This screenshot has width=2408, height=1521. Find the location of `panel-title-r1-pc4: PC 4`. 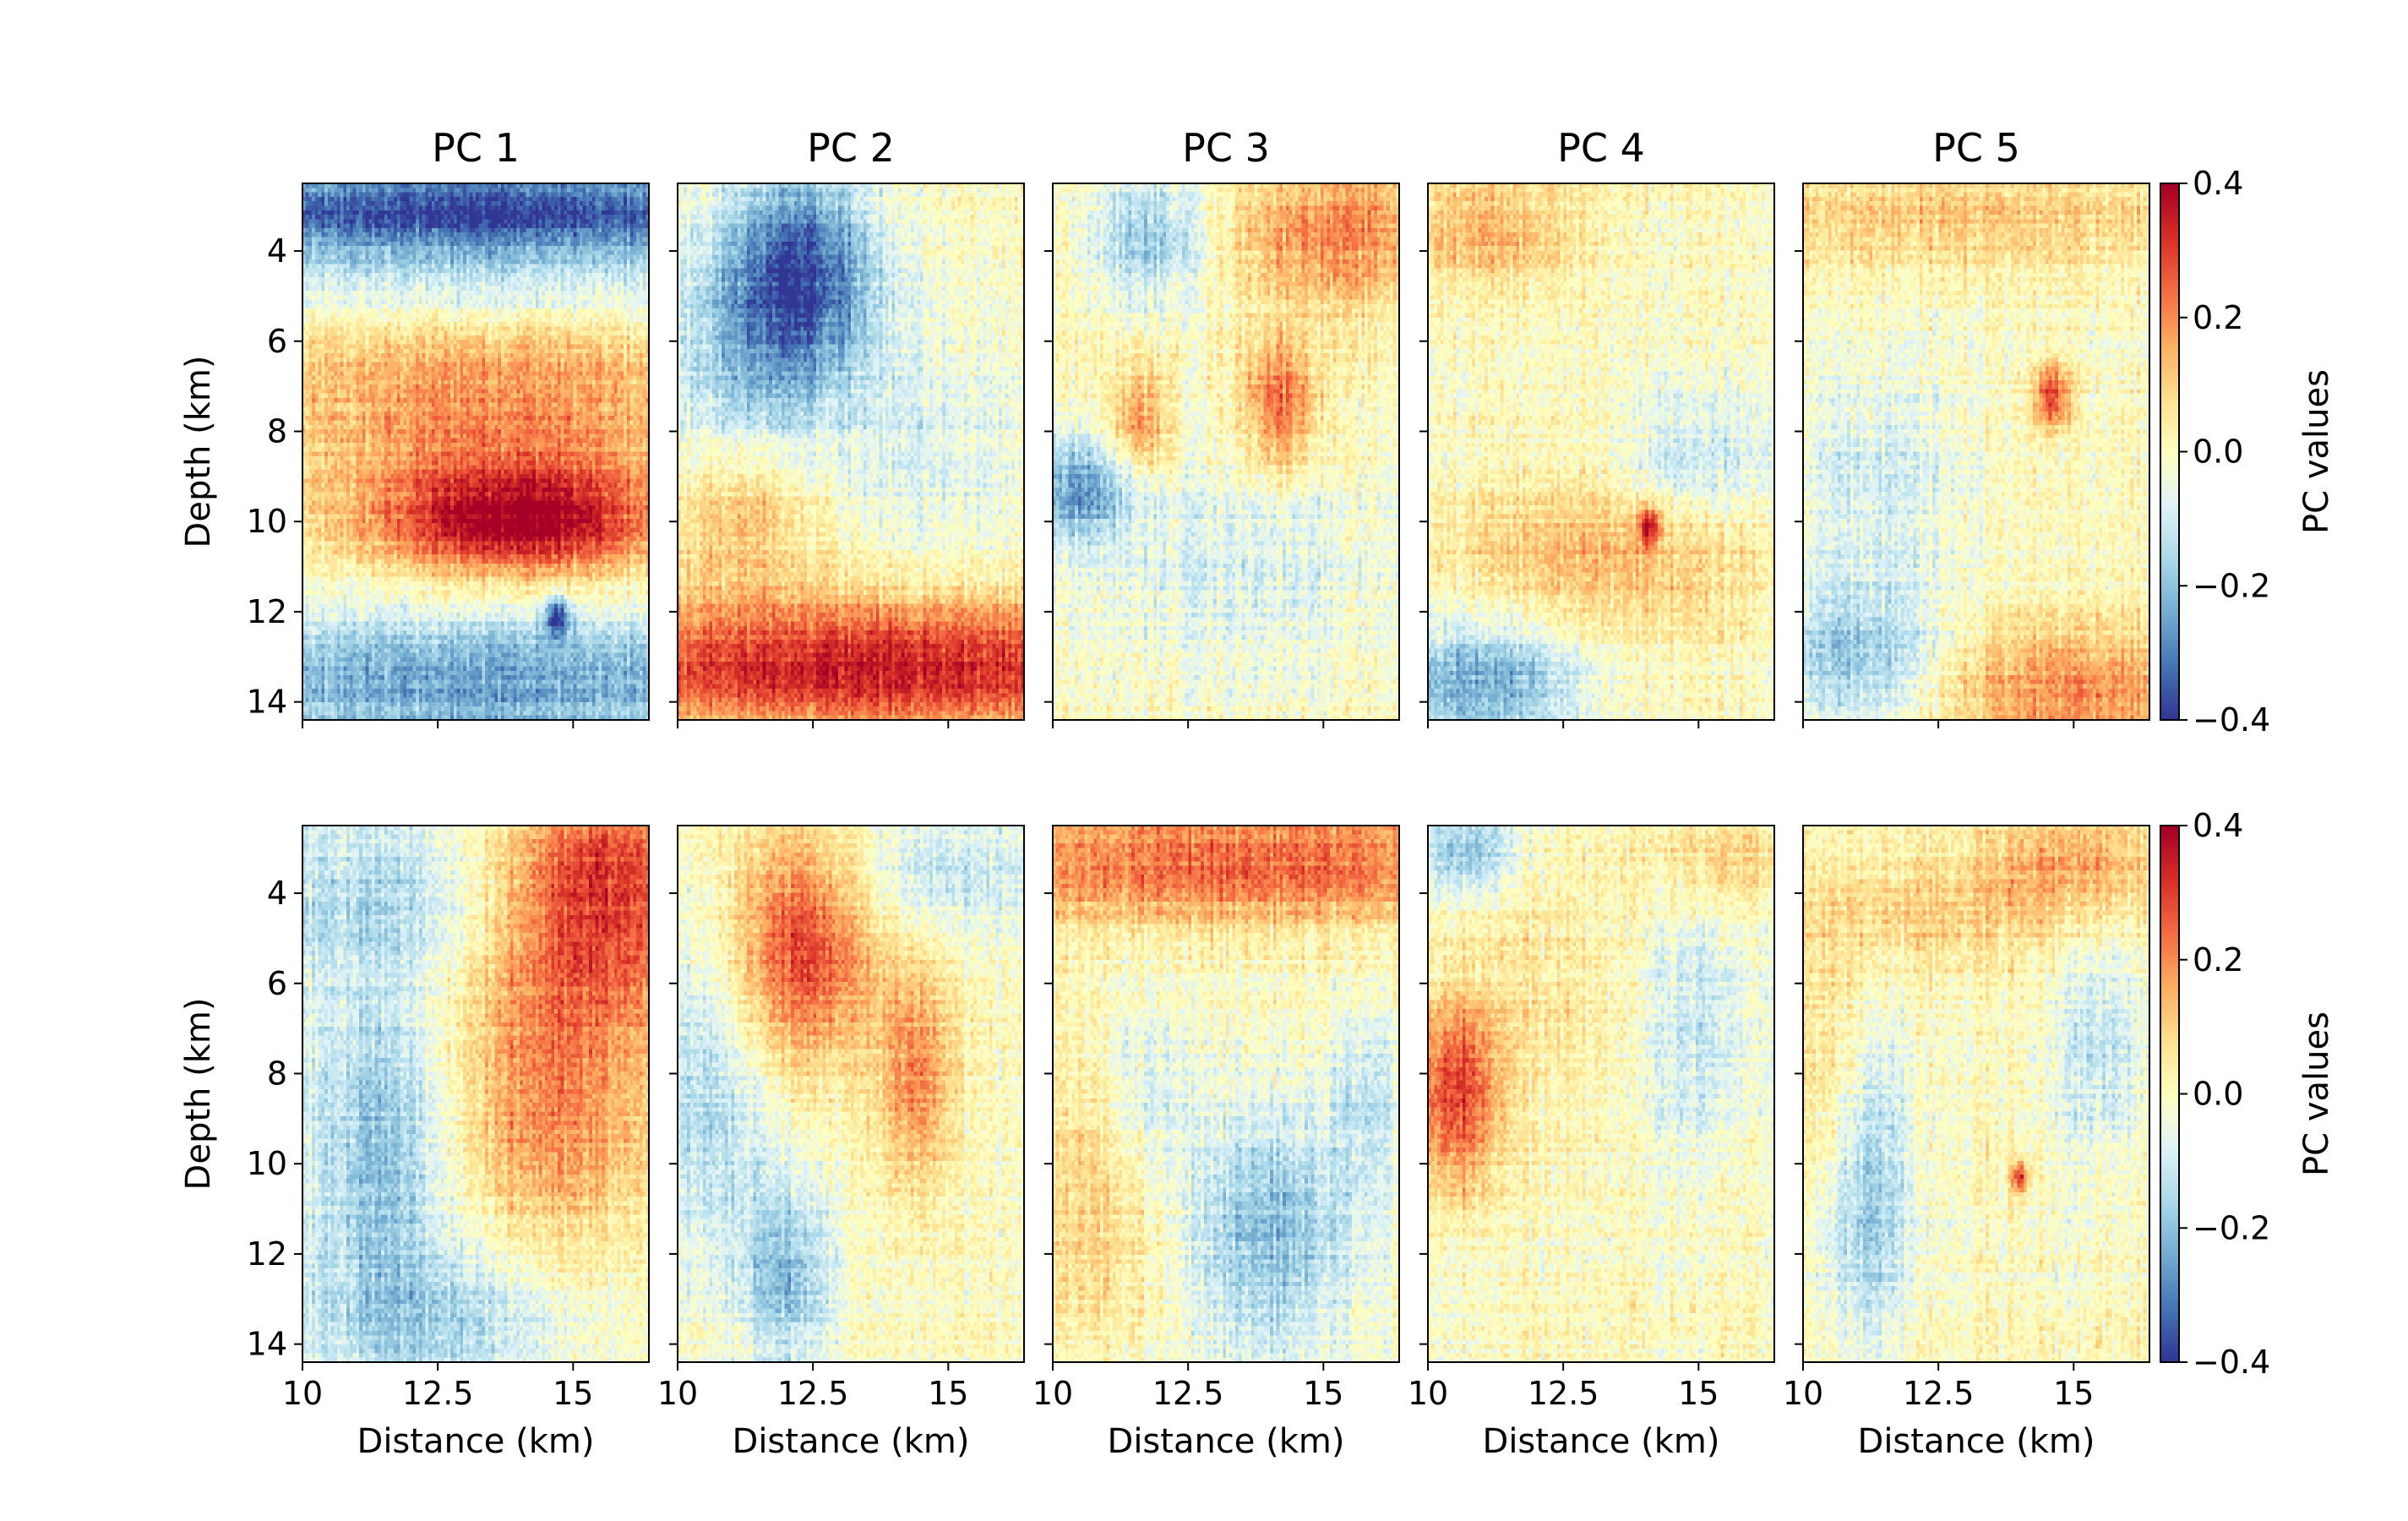

panel-title-r1-pc4: PC 4 is located at coordinates (1601, 148).